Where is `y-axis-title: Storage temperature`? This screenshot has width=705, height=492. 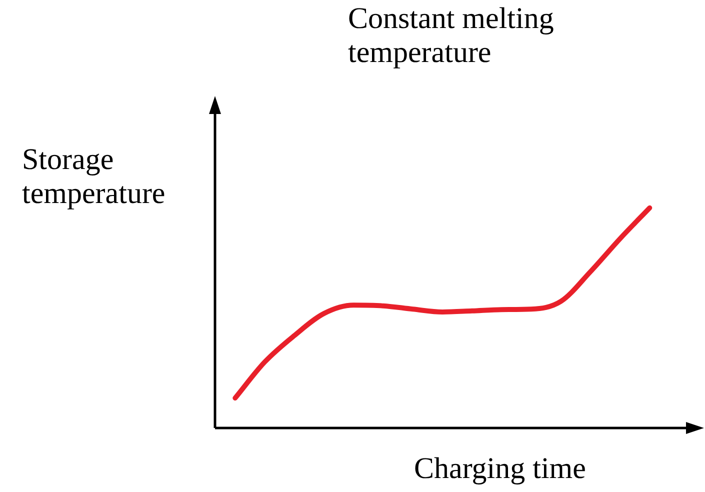
y-axis-title: Storage temperature is located at coordinates (94, 177).